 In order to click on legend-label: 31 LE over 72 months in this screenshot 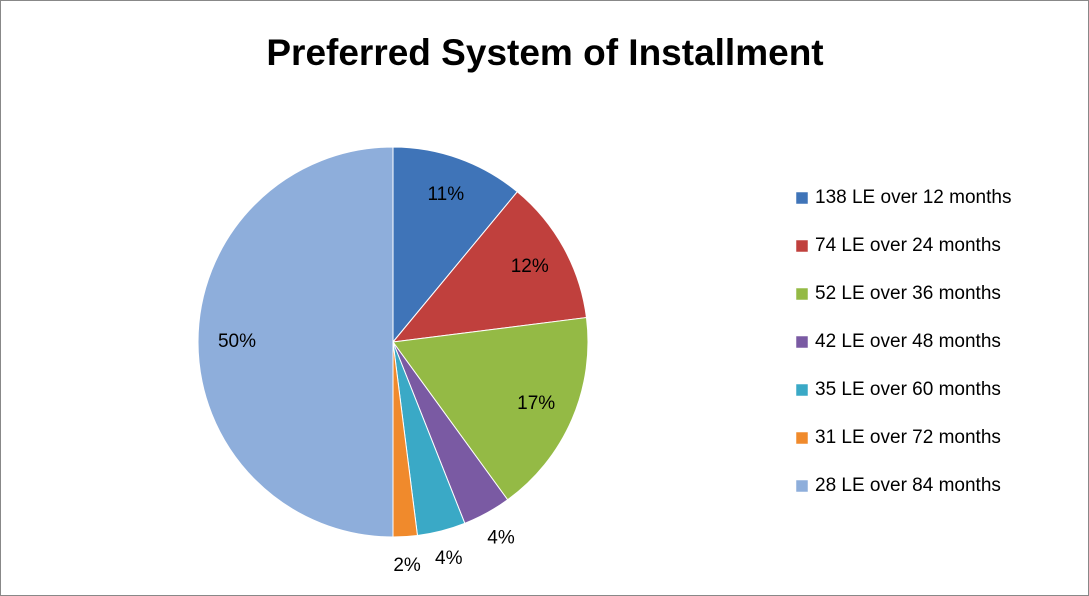, I will do `click(908, 437)`.